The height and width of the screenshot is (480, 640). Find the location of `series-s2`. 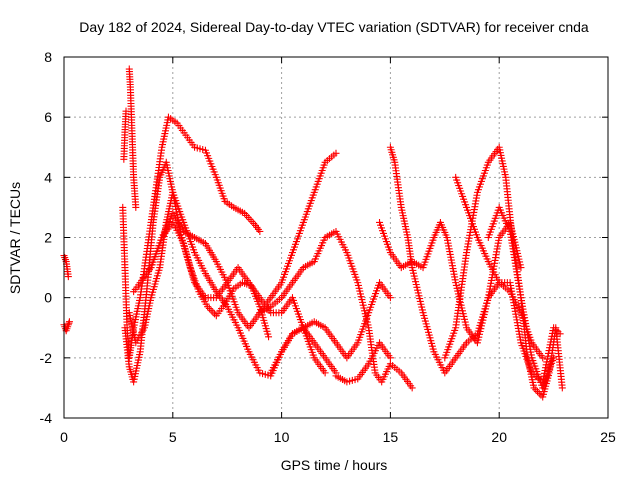

series-s2 is located at coordinates (66, 326).